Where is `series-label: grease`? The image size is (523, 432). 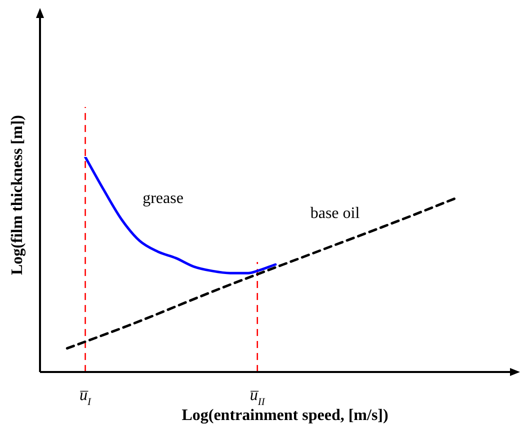
series-label: grease is located at coordinates (163, 198).